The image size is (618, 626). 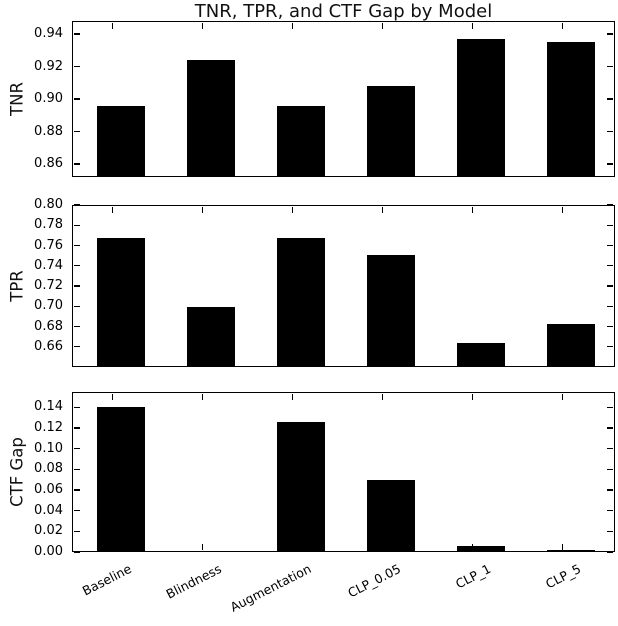 I want to click on y-tick-label: 0.72, so click(x=48, y=286).